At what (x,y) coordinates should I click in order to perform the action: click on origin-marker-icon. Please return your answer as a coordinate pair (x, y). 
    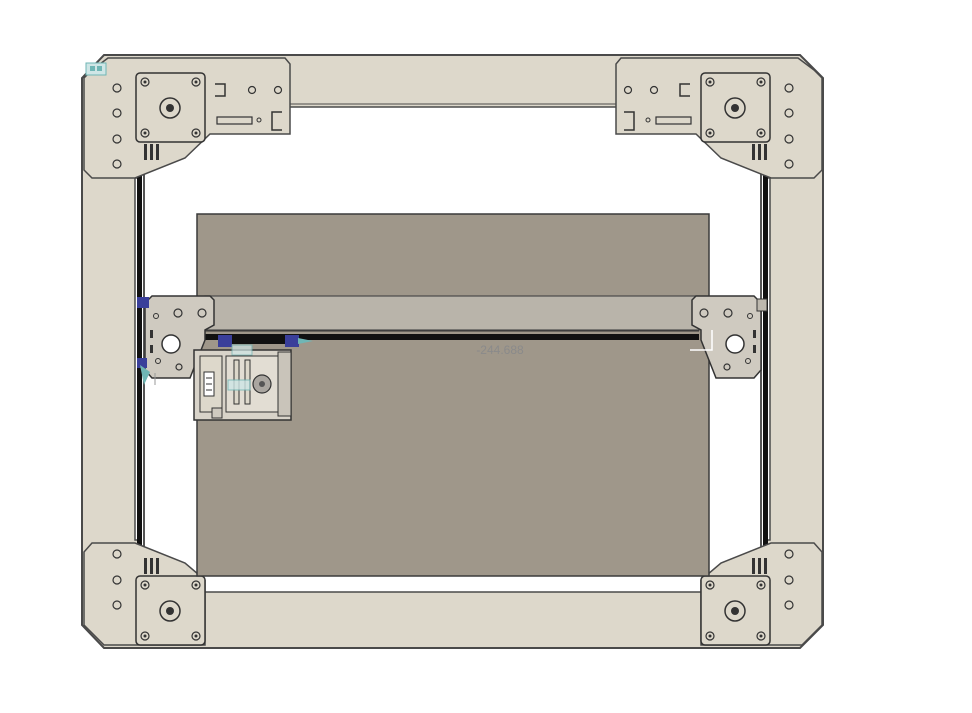
    Looking at the image, I should click on (96, 69).